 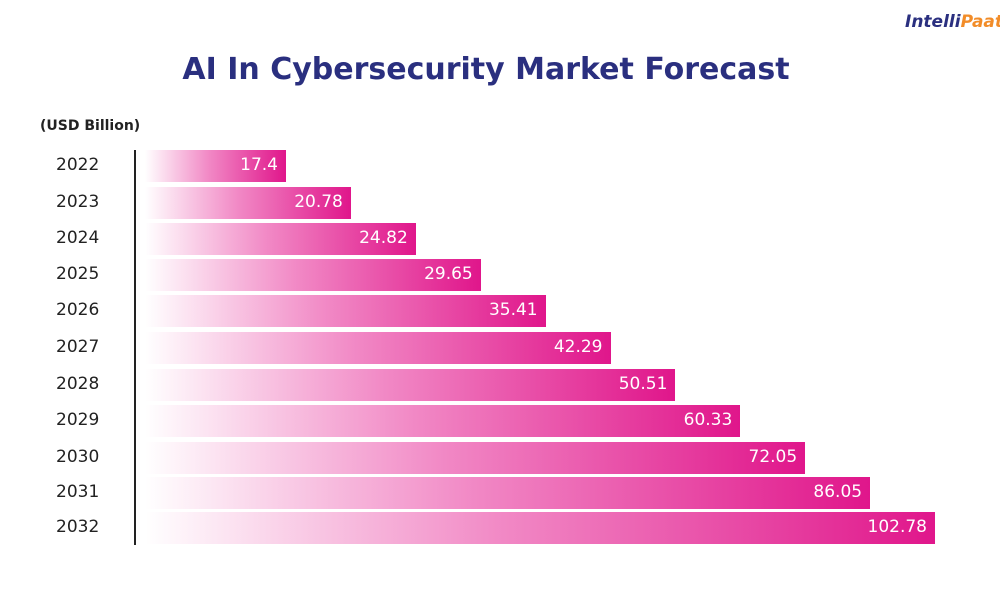 What do you see at coordinates (78, 165) in the screenshot?
I see `y-tick-label: 2022` at bounding box center [78, 165].